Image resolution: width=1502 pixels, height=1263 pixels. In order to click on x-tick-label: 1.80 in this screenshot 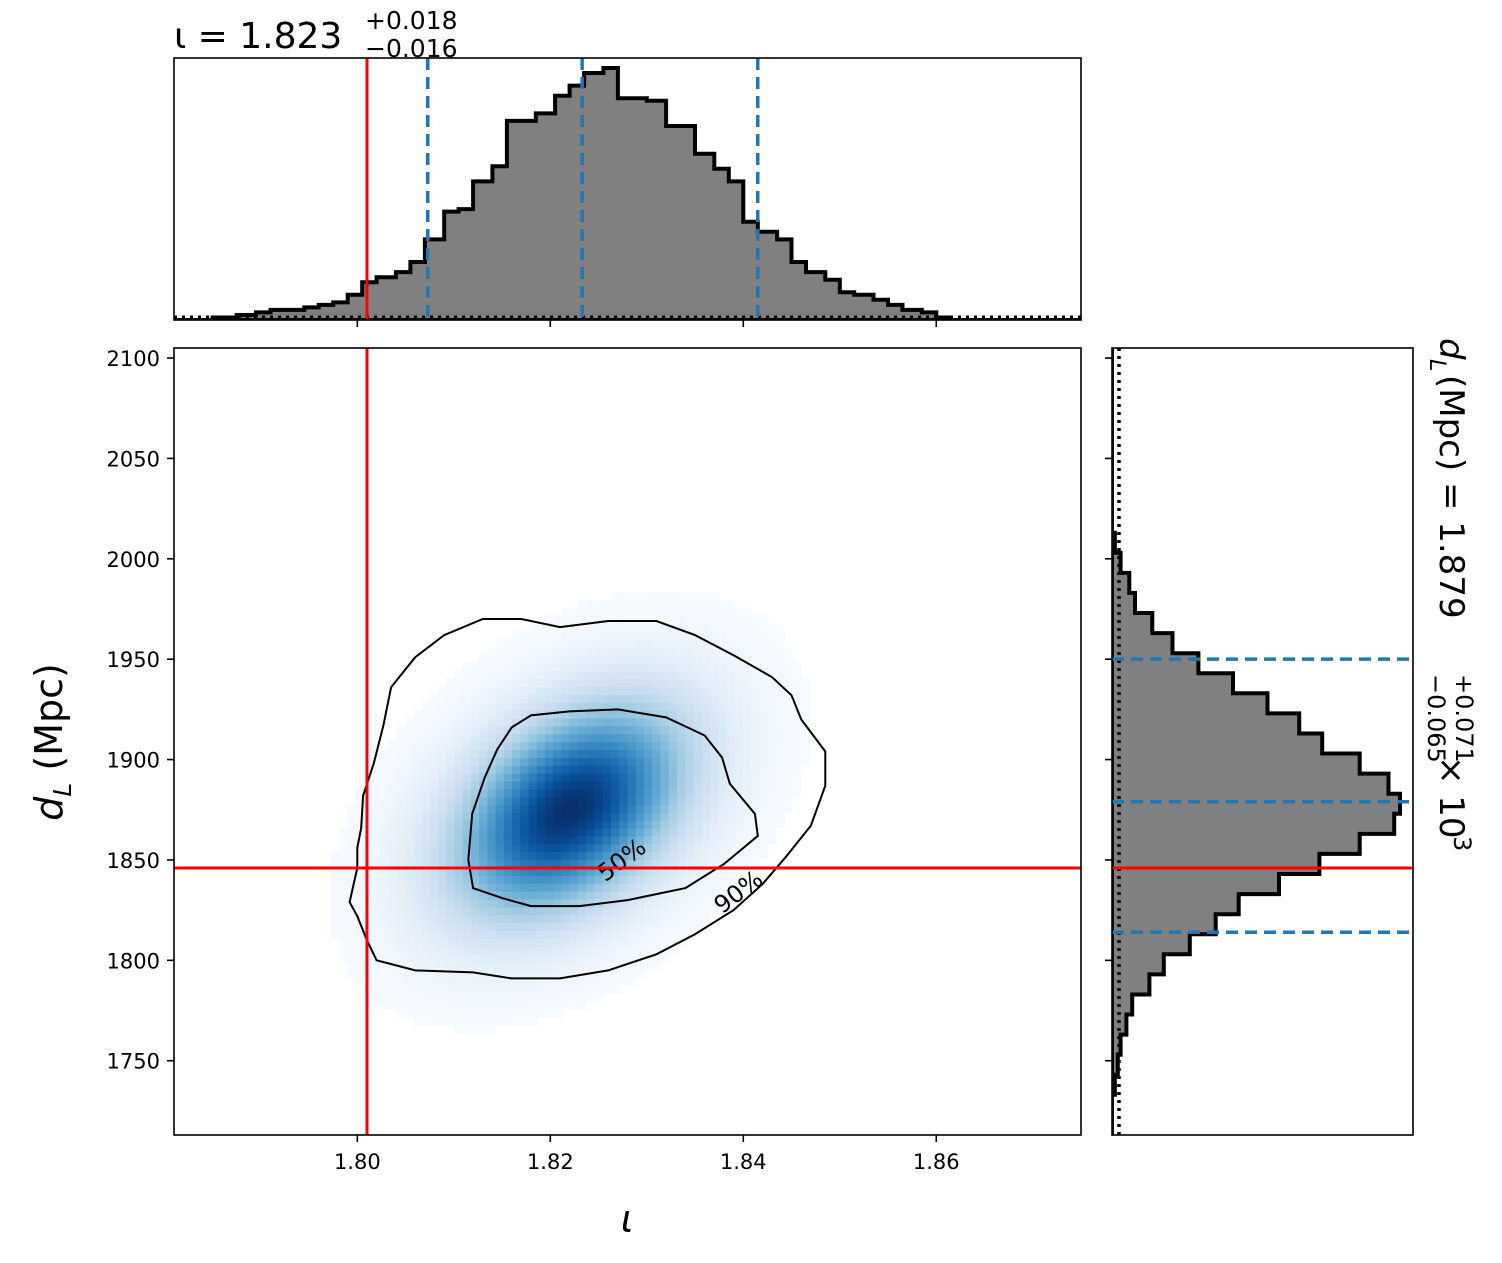, I will do `click(357, 1162)`.